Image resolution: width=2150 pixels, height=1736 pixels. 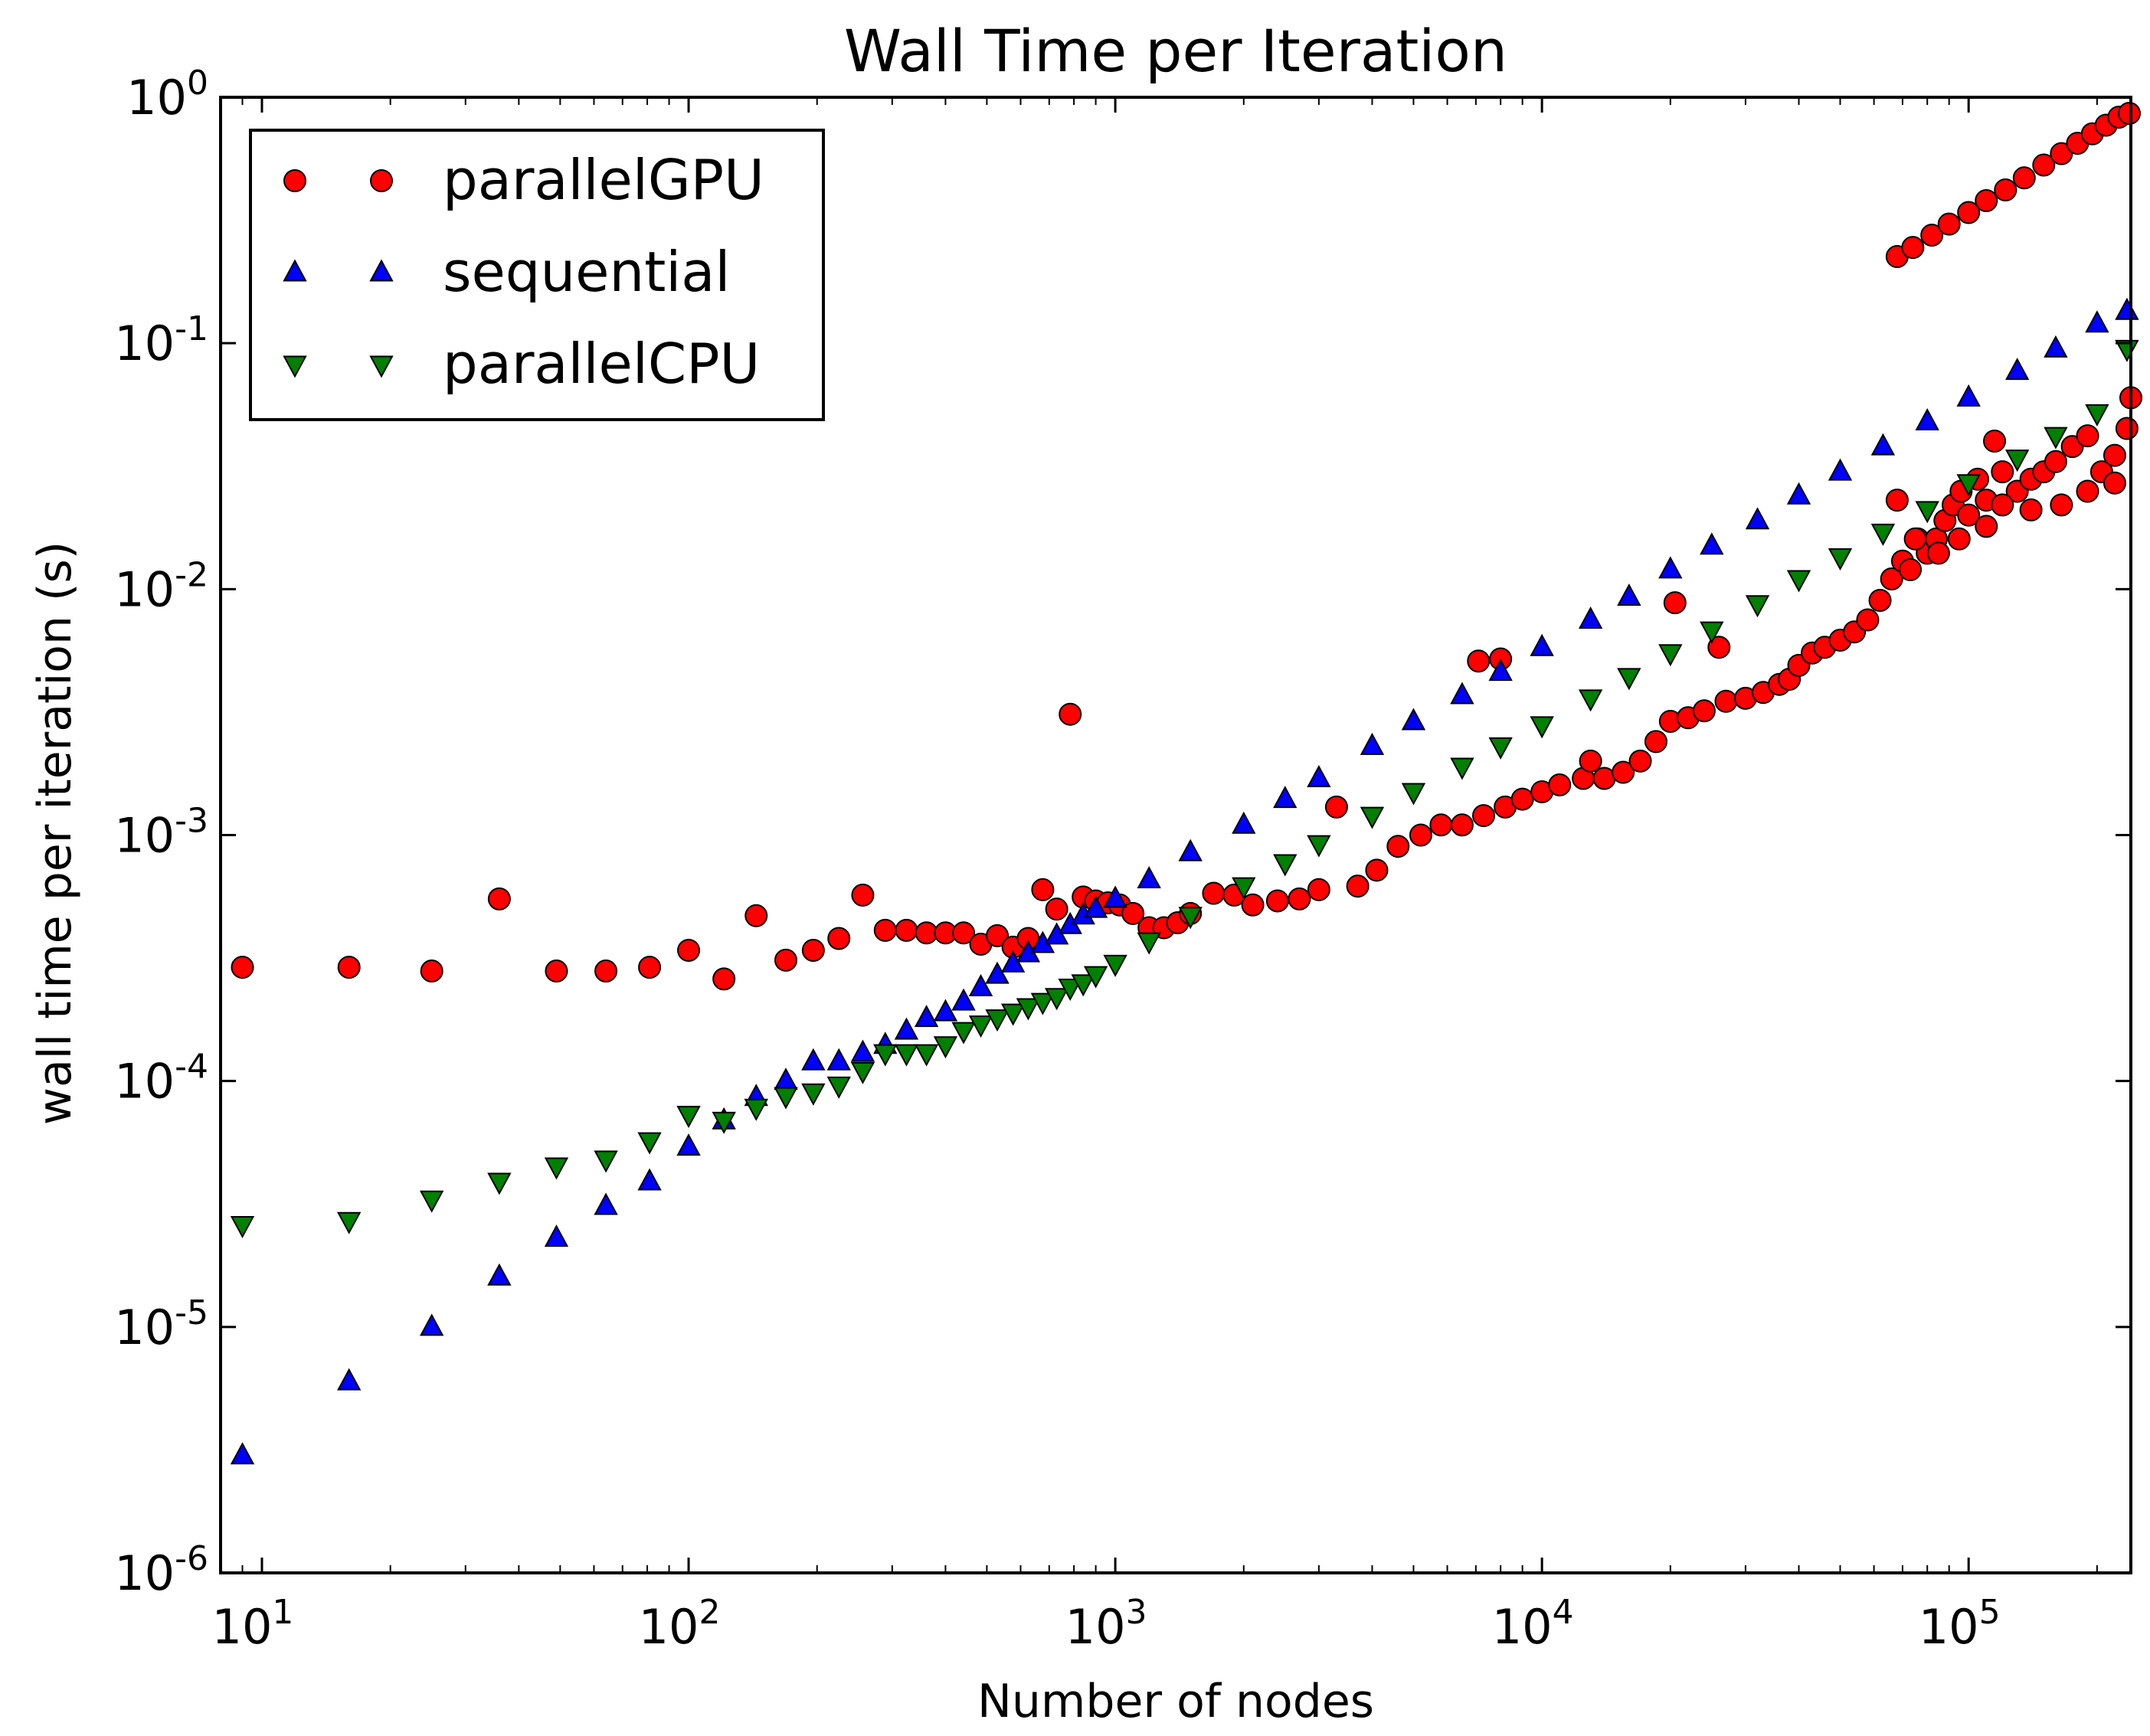 I want to click on x-tick-label: 102, so click(x=680, y=1624).